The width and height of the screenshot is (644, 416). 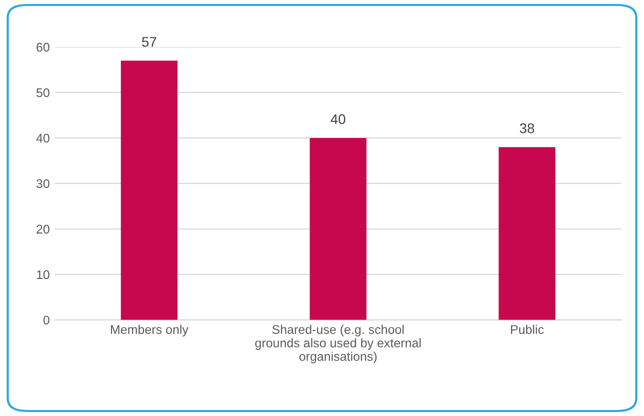 What do you see at coordinates (43, 183) in the screenshot?
I see `y-tick-label: 30` at bounding box center [43, 183].